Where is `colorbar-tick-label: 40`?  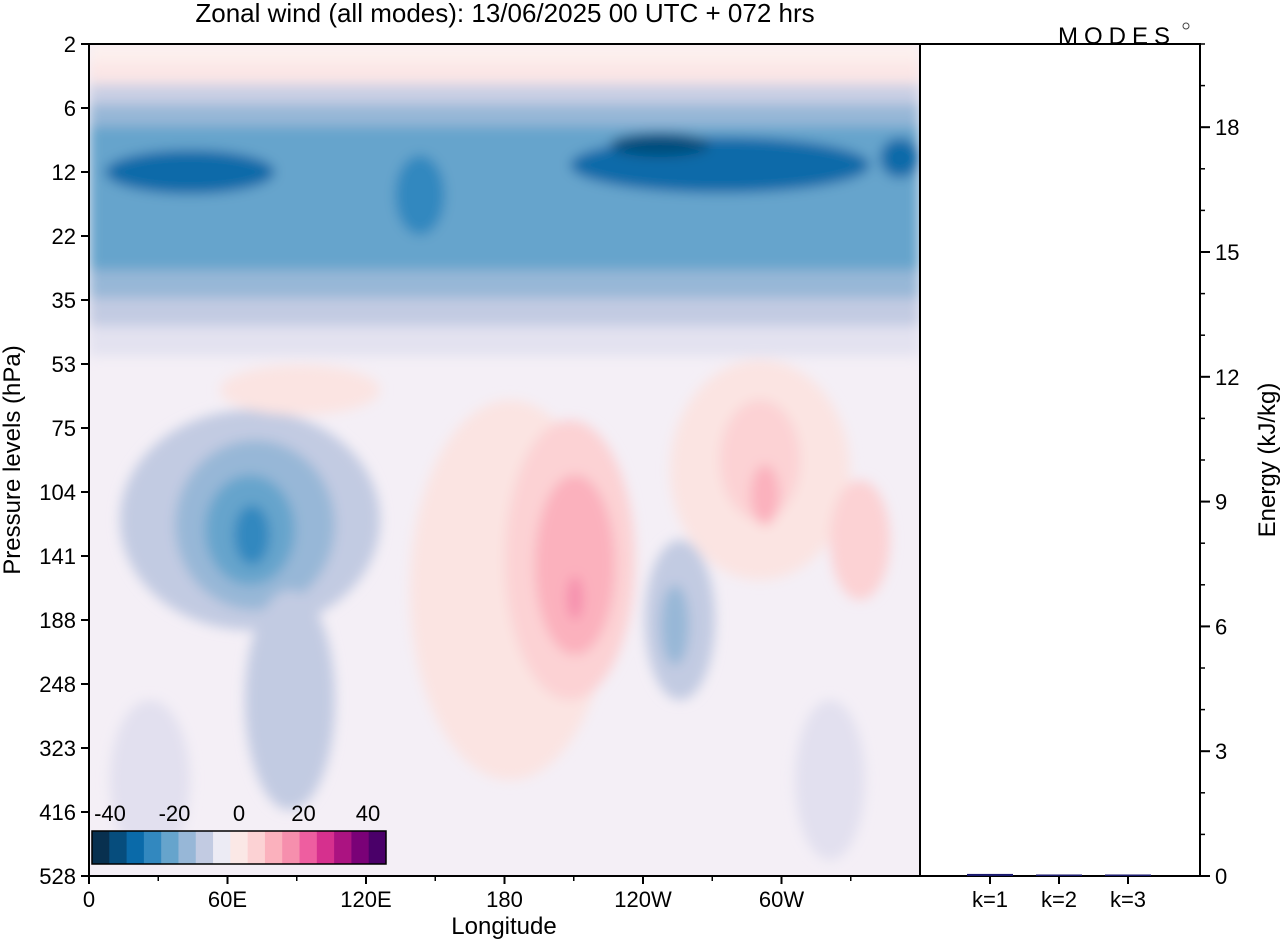 colorbar-tick-label: 40 is located at coordinates (368, 813).